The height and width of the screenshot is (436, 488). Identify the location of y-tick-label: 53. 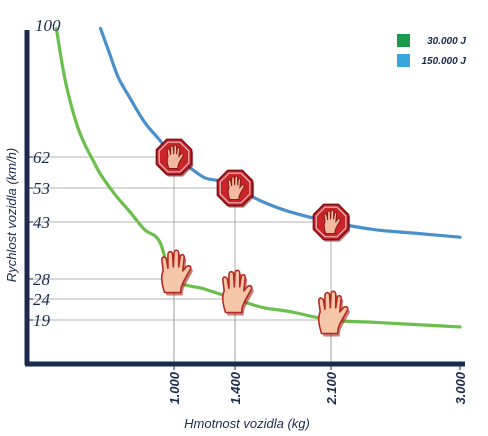
(41, 188).